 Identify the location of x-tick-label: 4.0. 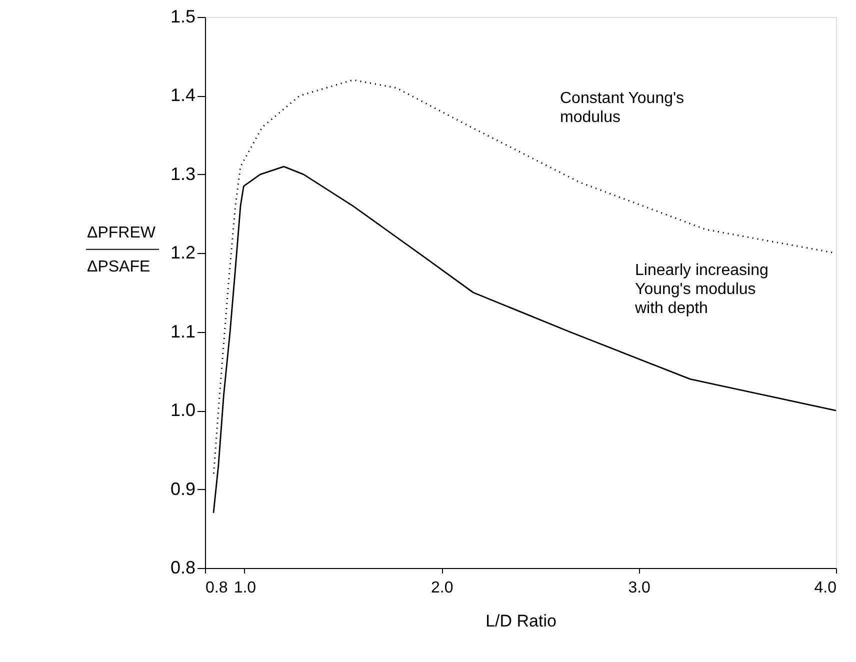
(825, 588).